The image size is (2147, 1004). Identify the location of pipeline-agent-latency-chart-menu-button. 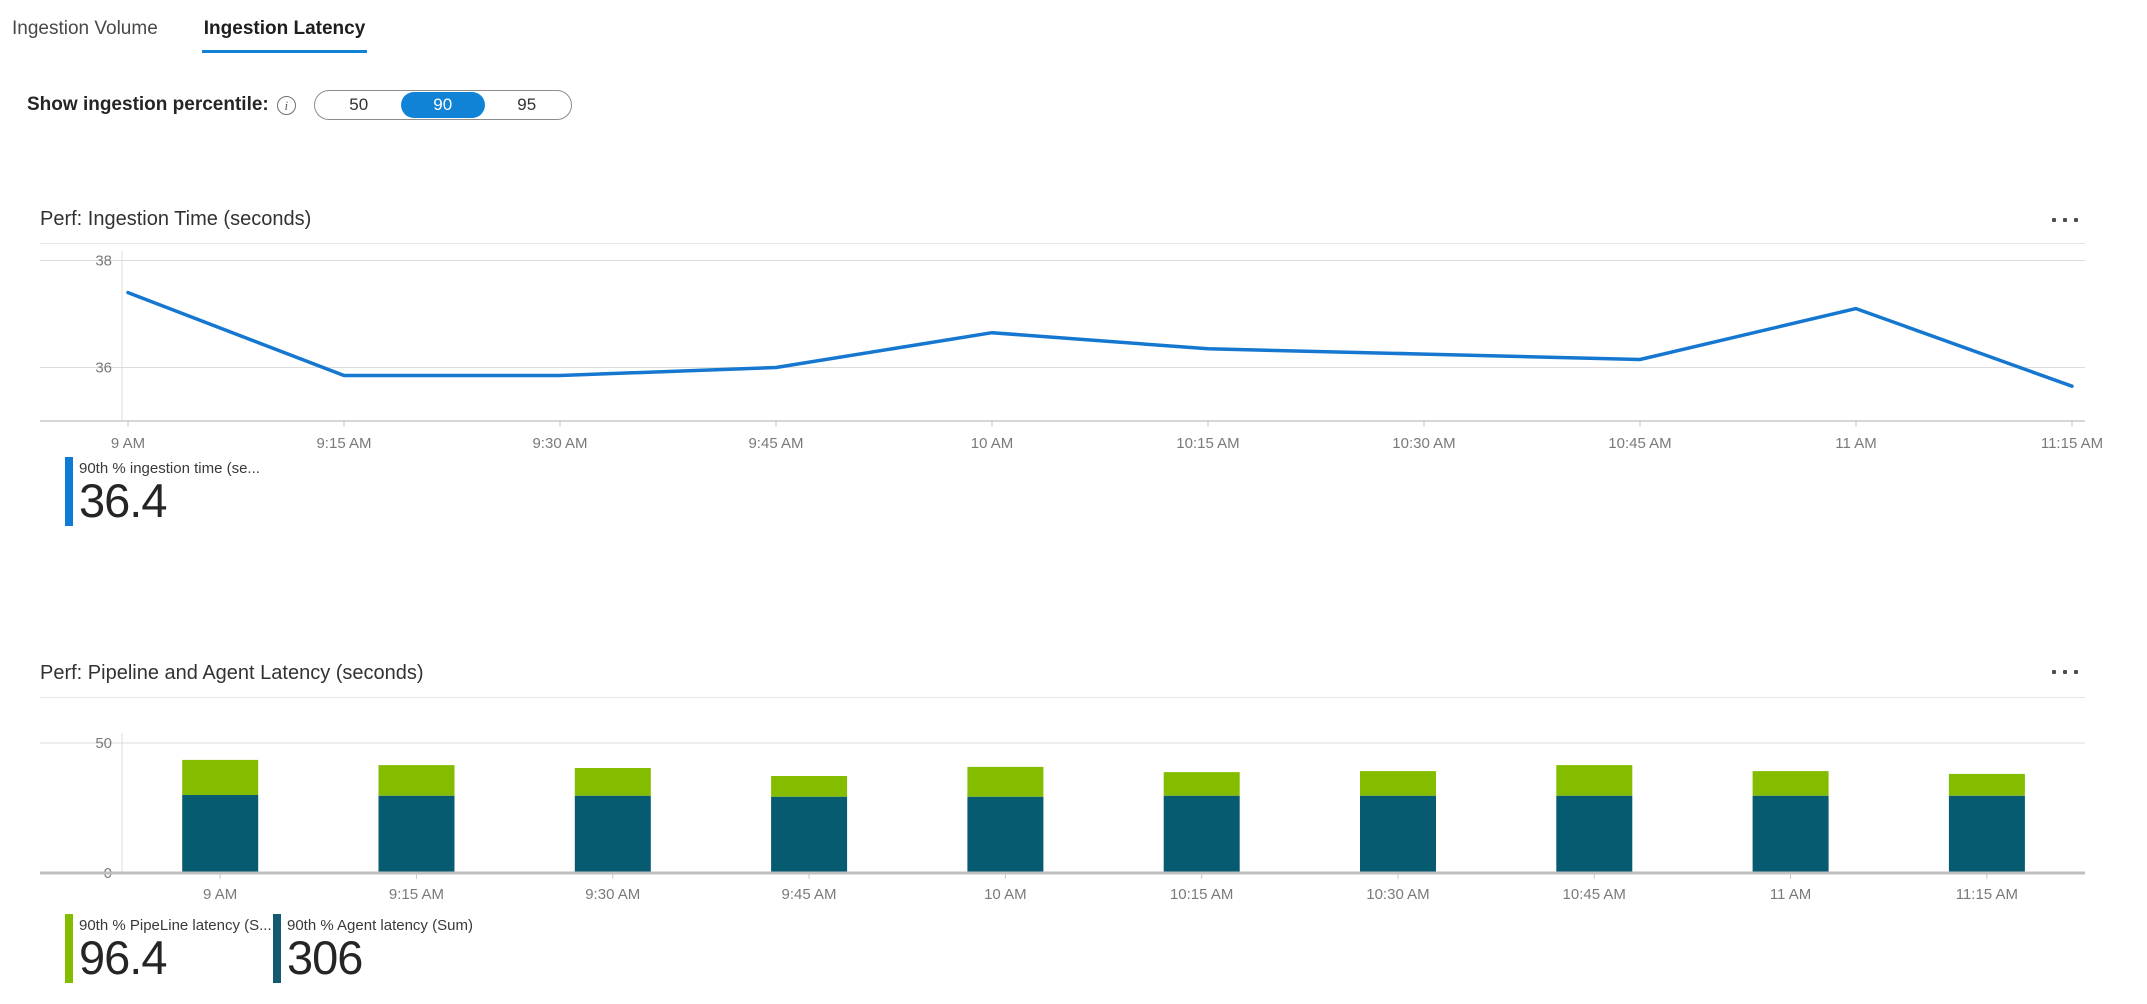
(2065, 672).